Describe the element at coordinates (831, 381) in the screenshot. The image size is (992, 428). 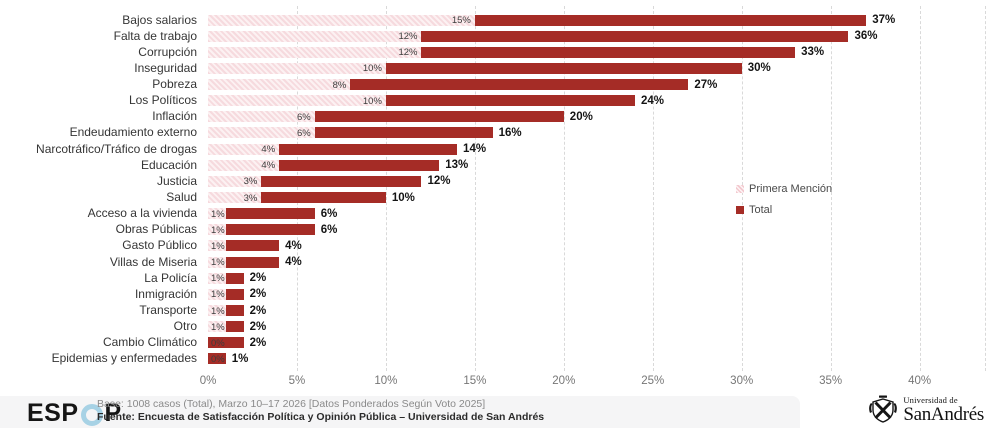
I see `x-axis-tick-label: 35%` at that location.